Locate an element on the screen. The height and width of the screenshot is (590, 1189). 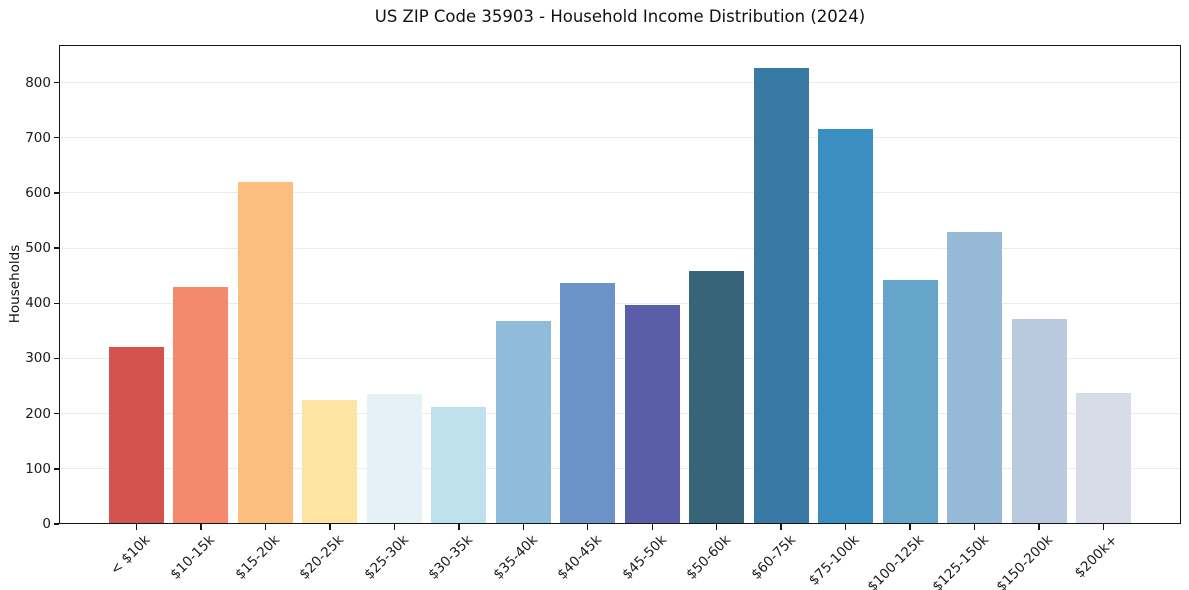
x-tick-label: $150-200k is located at coordinates (1025, 561).